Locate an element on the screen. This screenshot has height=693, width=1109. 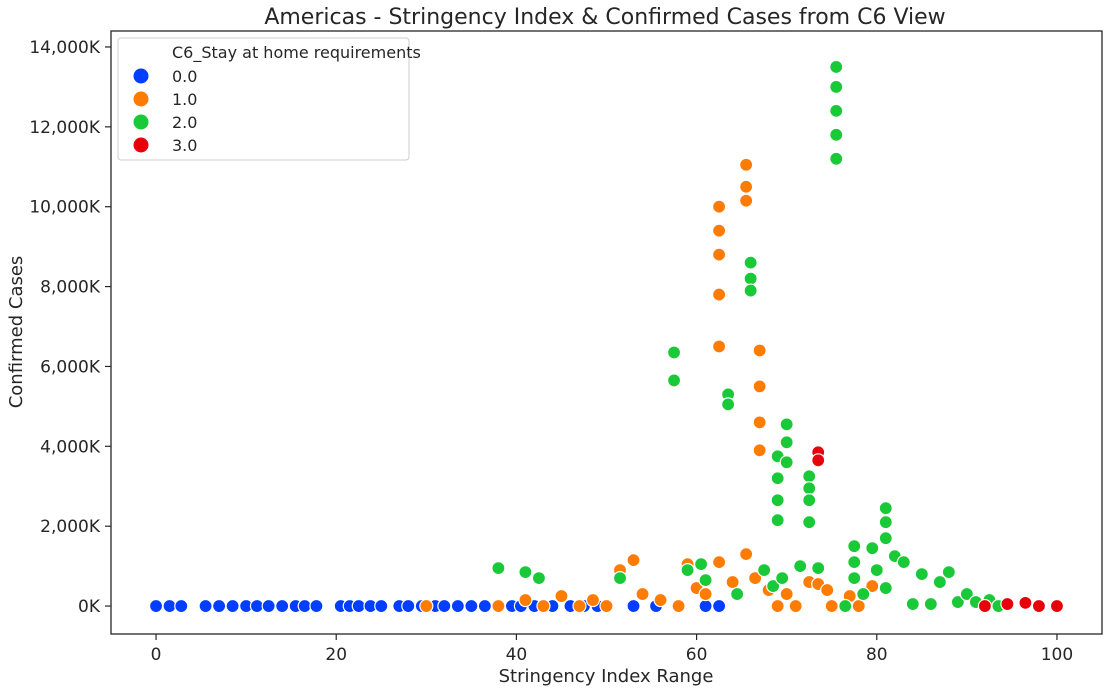
x-tick-label: 100 is located at coordinates (1057, 655).